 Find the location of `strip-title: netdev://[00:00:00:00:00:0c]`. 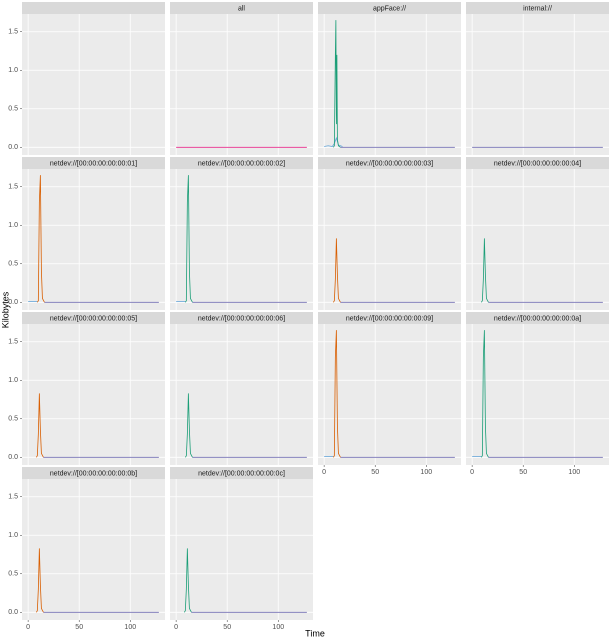

strip-title: netdev://[00:00:00:00:00:0c] is located at coordinates (241, 473).